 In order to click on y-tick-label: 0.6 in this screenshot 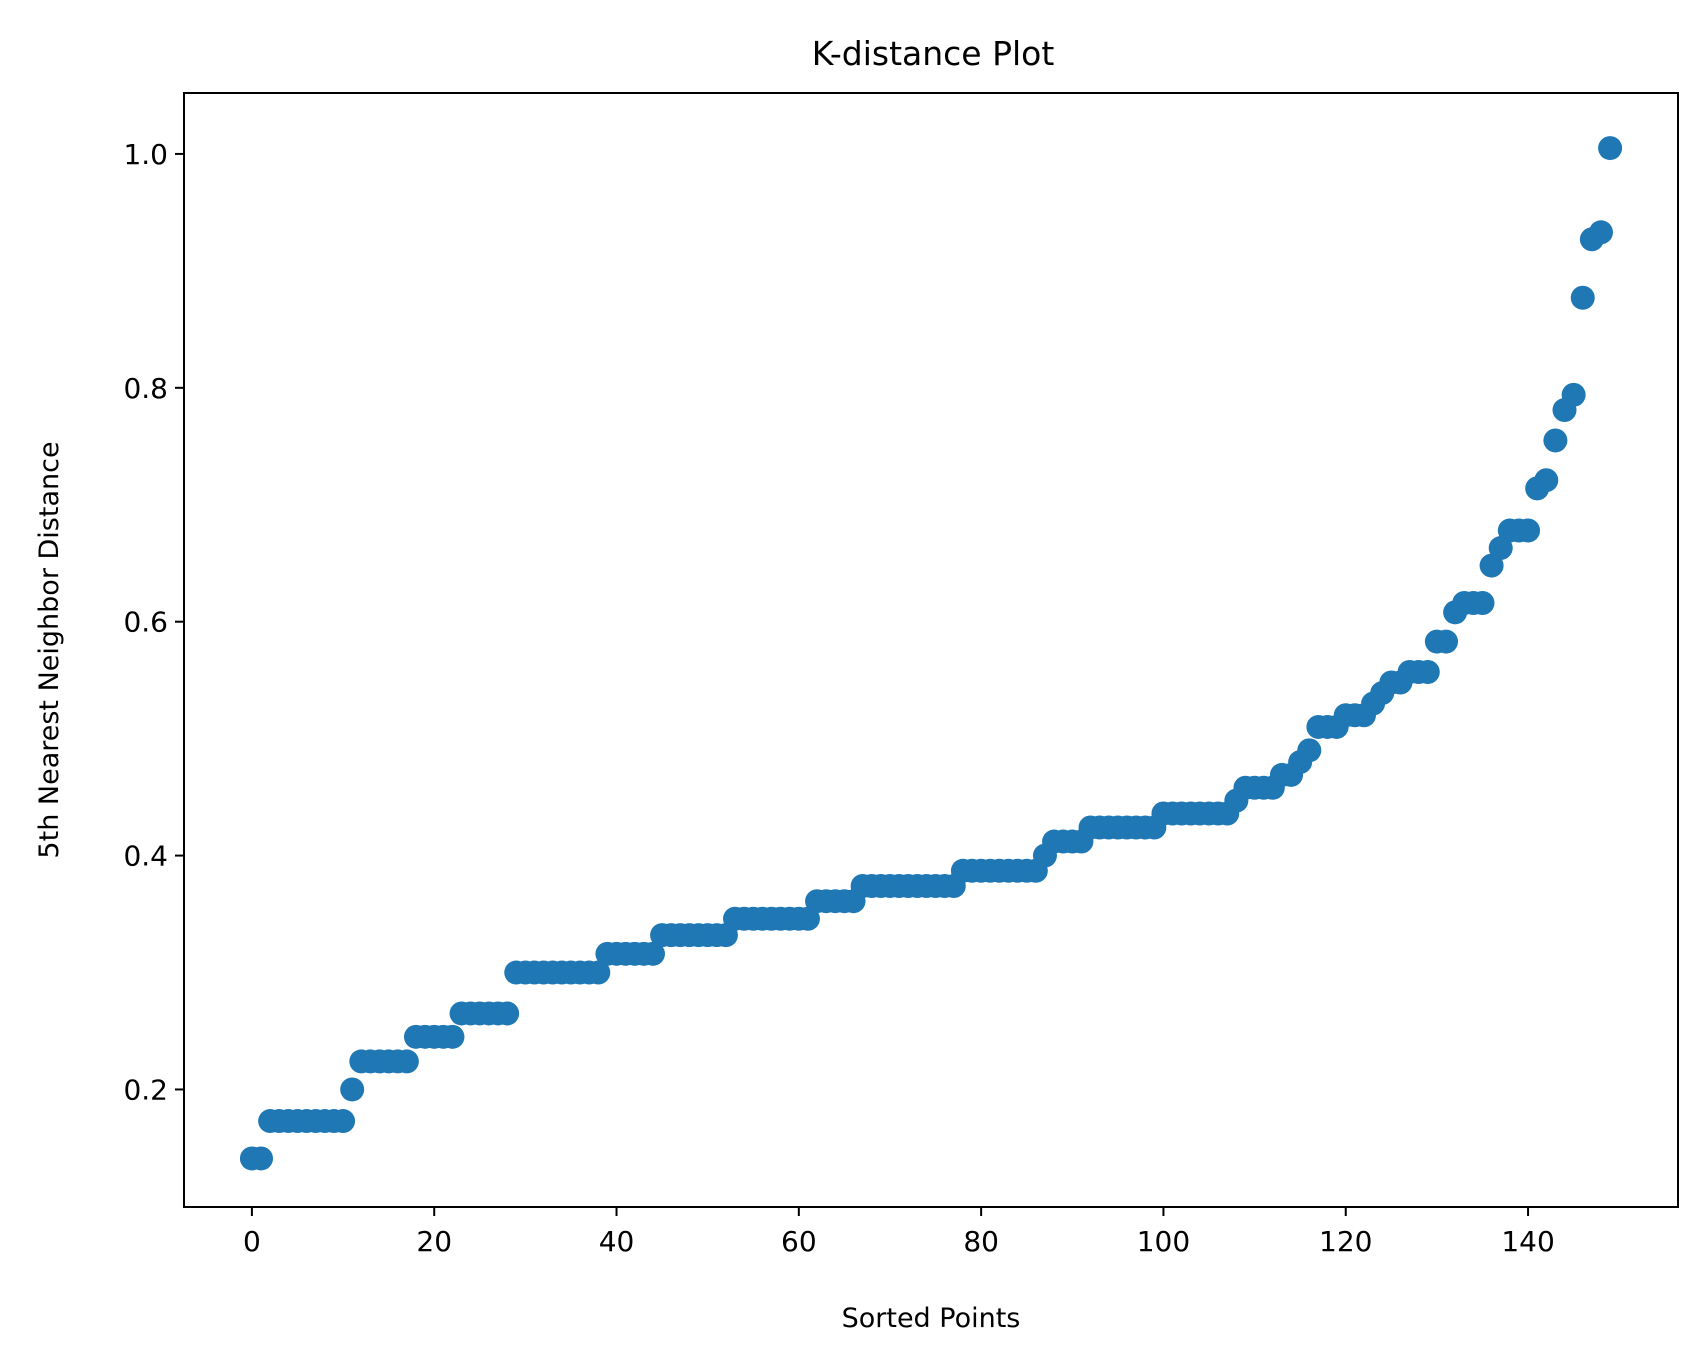, I will do `click(145, 622)`.